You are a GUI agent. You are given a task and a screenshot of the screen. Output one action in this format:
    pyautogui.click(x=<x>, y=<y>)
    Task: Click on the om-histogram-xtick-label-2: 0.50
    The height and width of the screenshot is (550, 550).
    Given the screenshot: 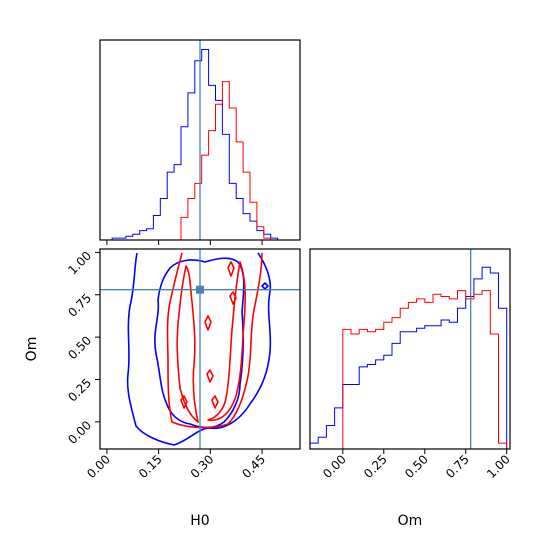 What is the action you would take?
    pyautogui.click(x=416, y=466)
    